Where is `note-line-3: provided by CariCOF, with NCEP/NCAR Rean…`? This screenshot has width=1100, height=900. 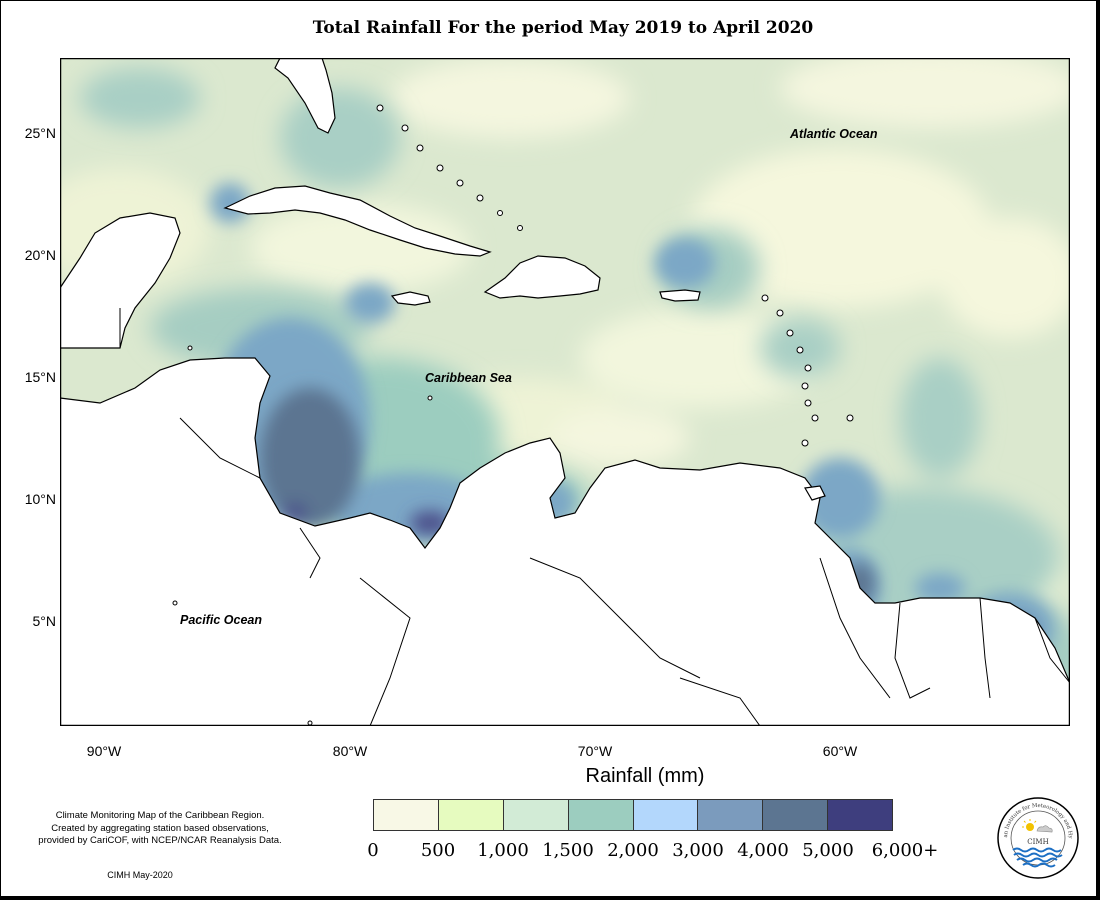 note-line-3: provided by CariCOF, with NCEP/NCAR Rean… is located at coordinates (160, 840).